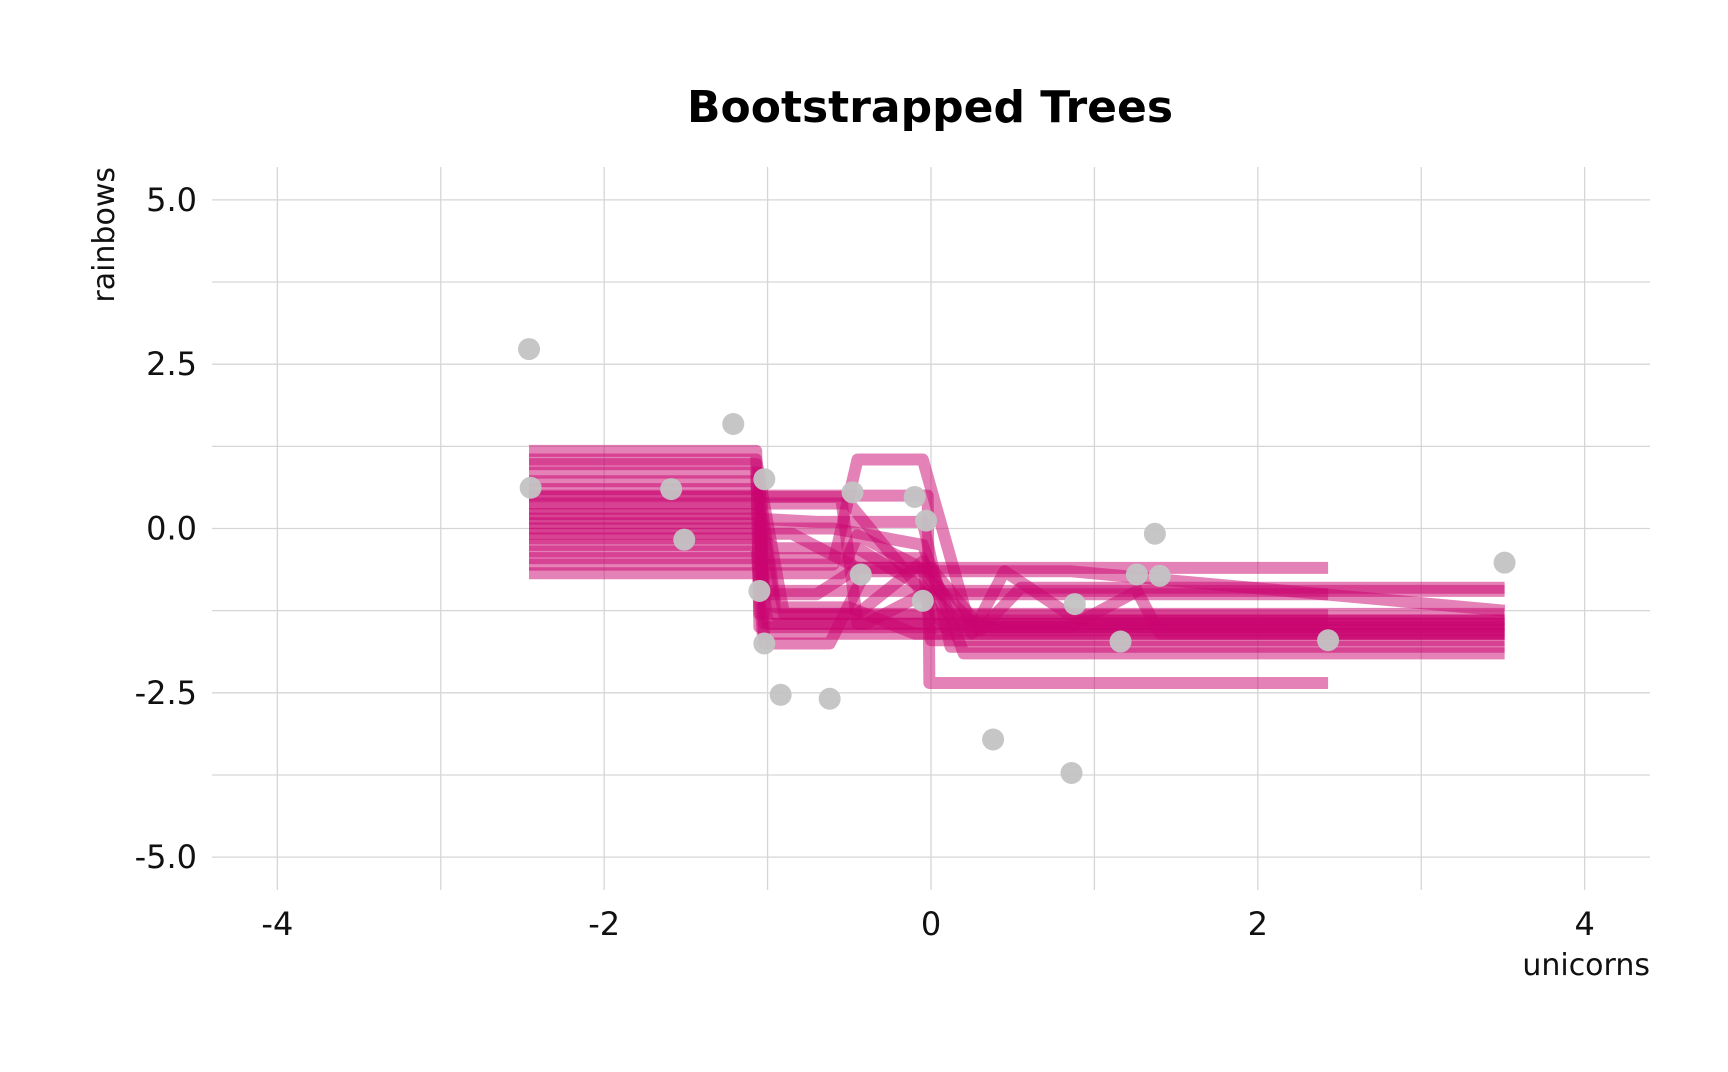 Image resolution: width=1728 pixels, height=1072 pixels. Describe the element at coordinates (166, 693) in the screenshot. I see `y-tick-label: -2.5` at that location.